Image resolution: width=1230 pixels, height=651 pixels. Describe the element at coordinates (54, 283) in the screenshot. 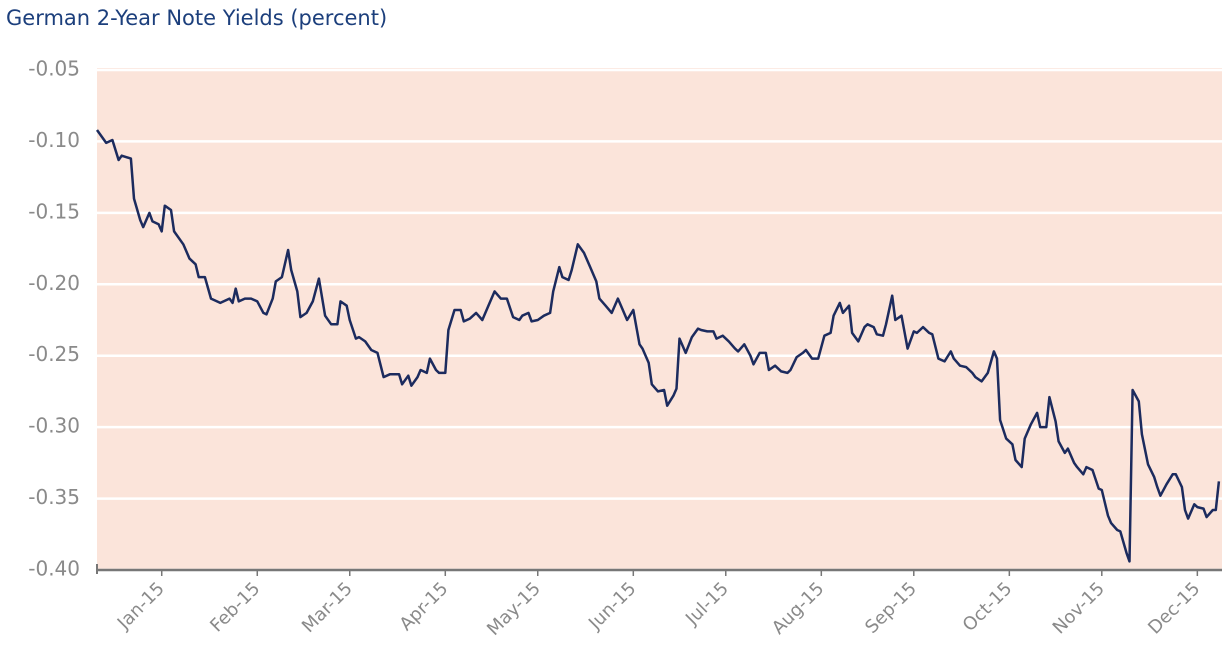

I see `y-tick-label: -0.20` at that location.